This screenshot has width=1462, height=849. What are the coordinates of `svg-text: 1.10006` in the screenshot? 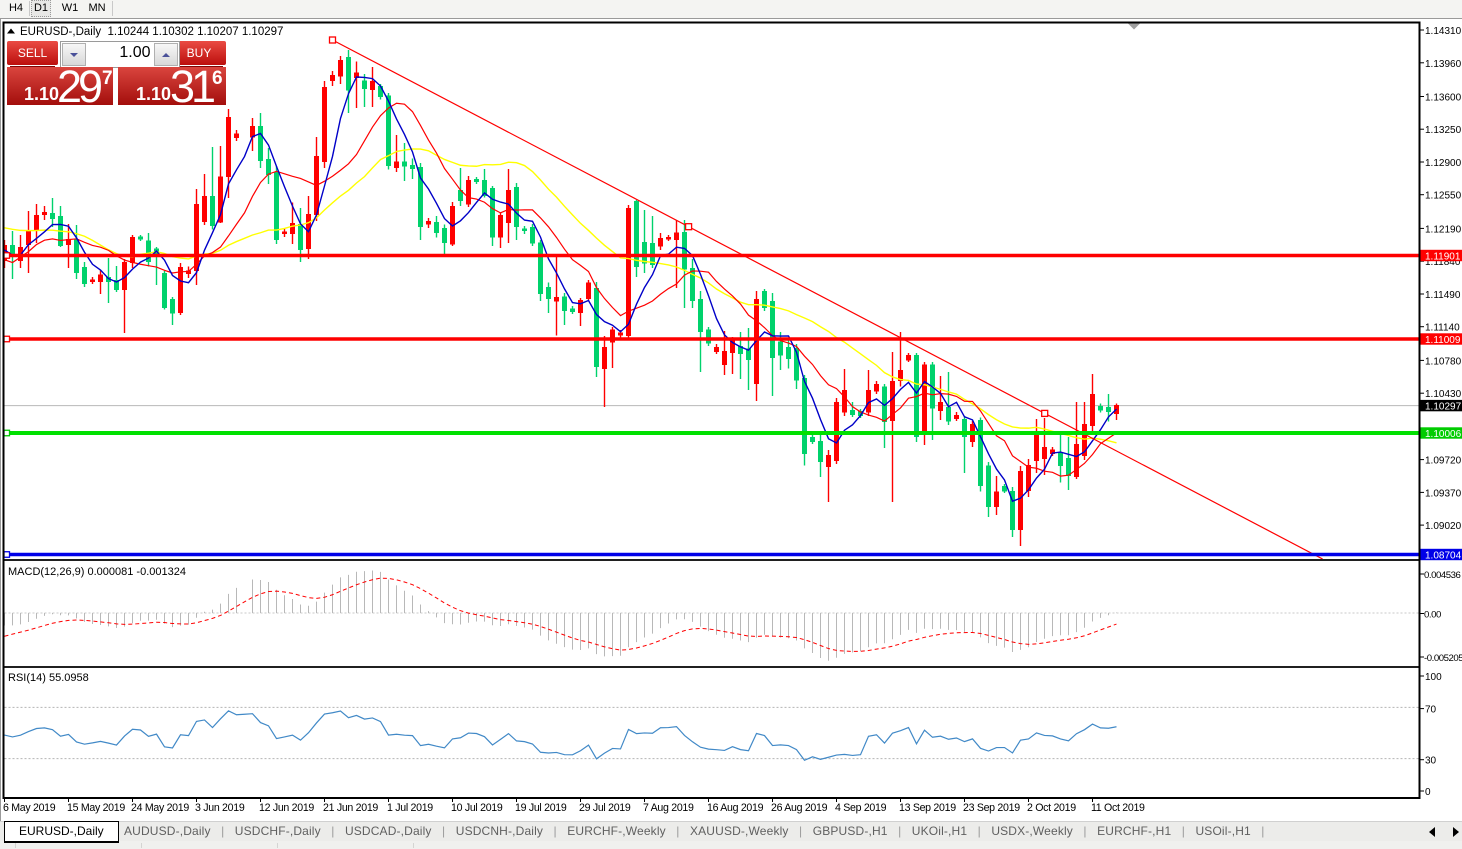 It's located at (1443, 434).